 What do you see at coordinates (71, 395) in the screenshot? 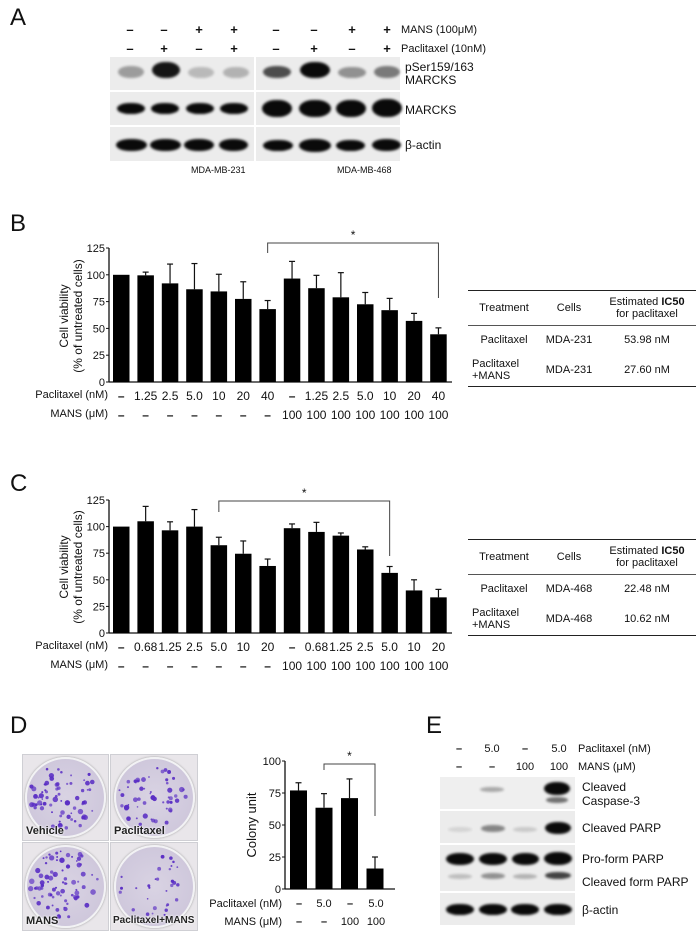
I see `panel-b-paclitaxel-row-label: Paclitaxel (nM)` at bounding box center [71, 395].